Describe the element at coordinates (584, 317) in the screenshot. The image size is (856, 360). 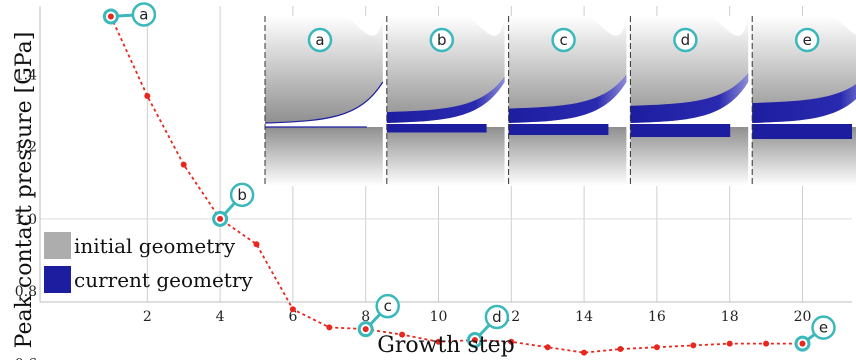
I see `x-tick-label: 14` at that location.